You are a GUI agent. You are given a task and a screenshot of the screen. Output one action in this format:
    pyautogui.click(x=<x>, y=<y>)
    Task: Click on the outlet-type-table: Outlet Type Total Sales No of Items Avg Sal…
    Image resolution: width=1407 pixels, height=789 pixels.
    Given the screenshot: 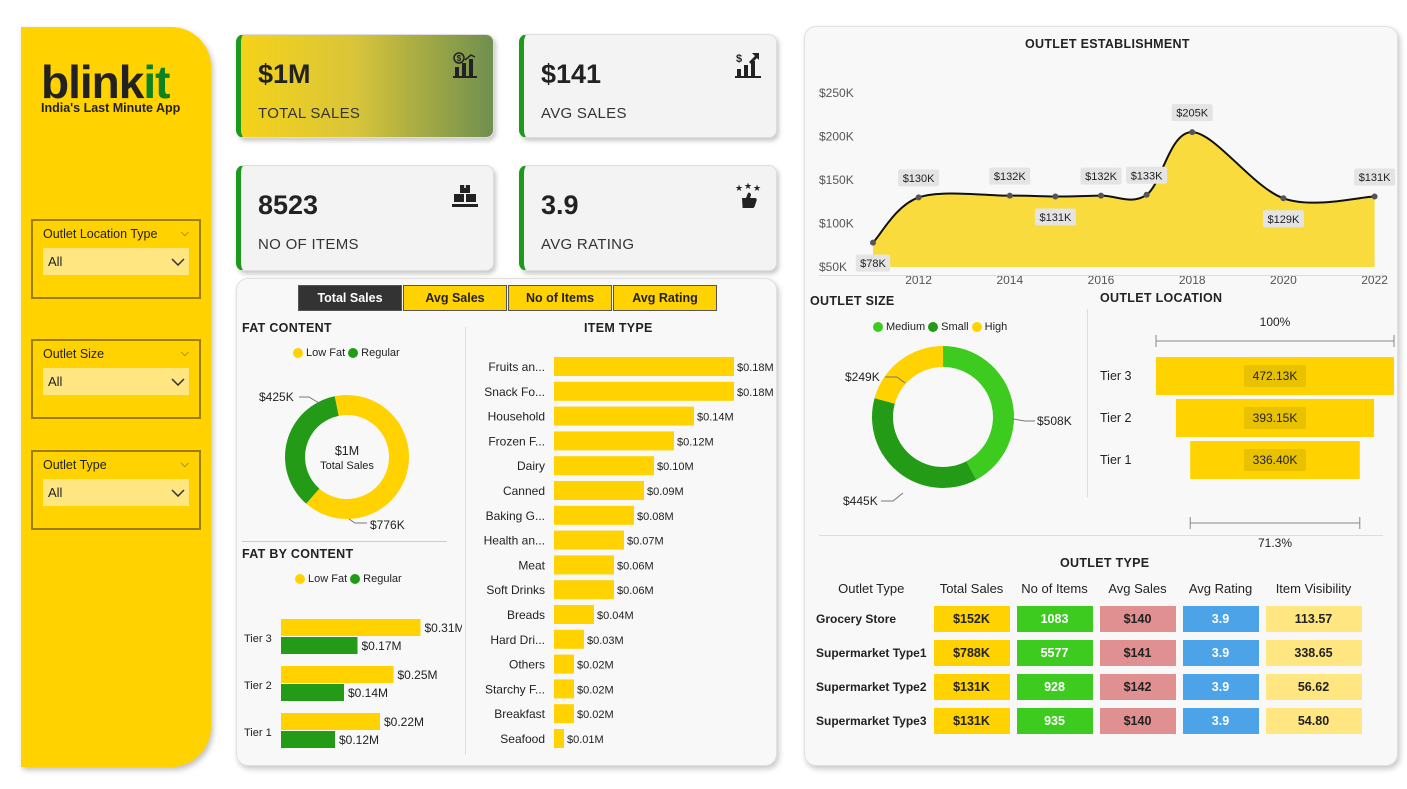 What is the action you would take?
    pyautogui.click(x=1089, y=657)
    